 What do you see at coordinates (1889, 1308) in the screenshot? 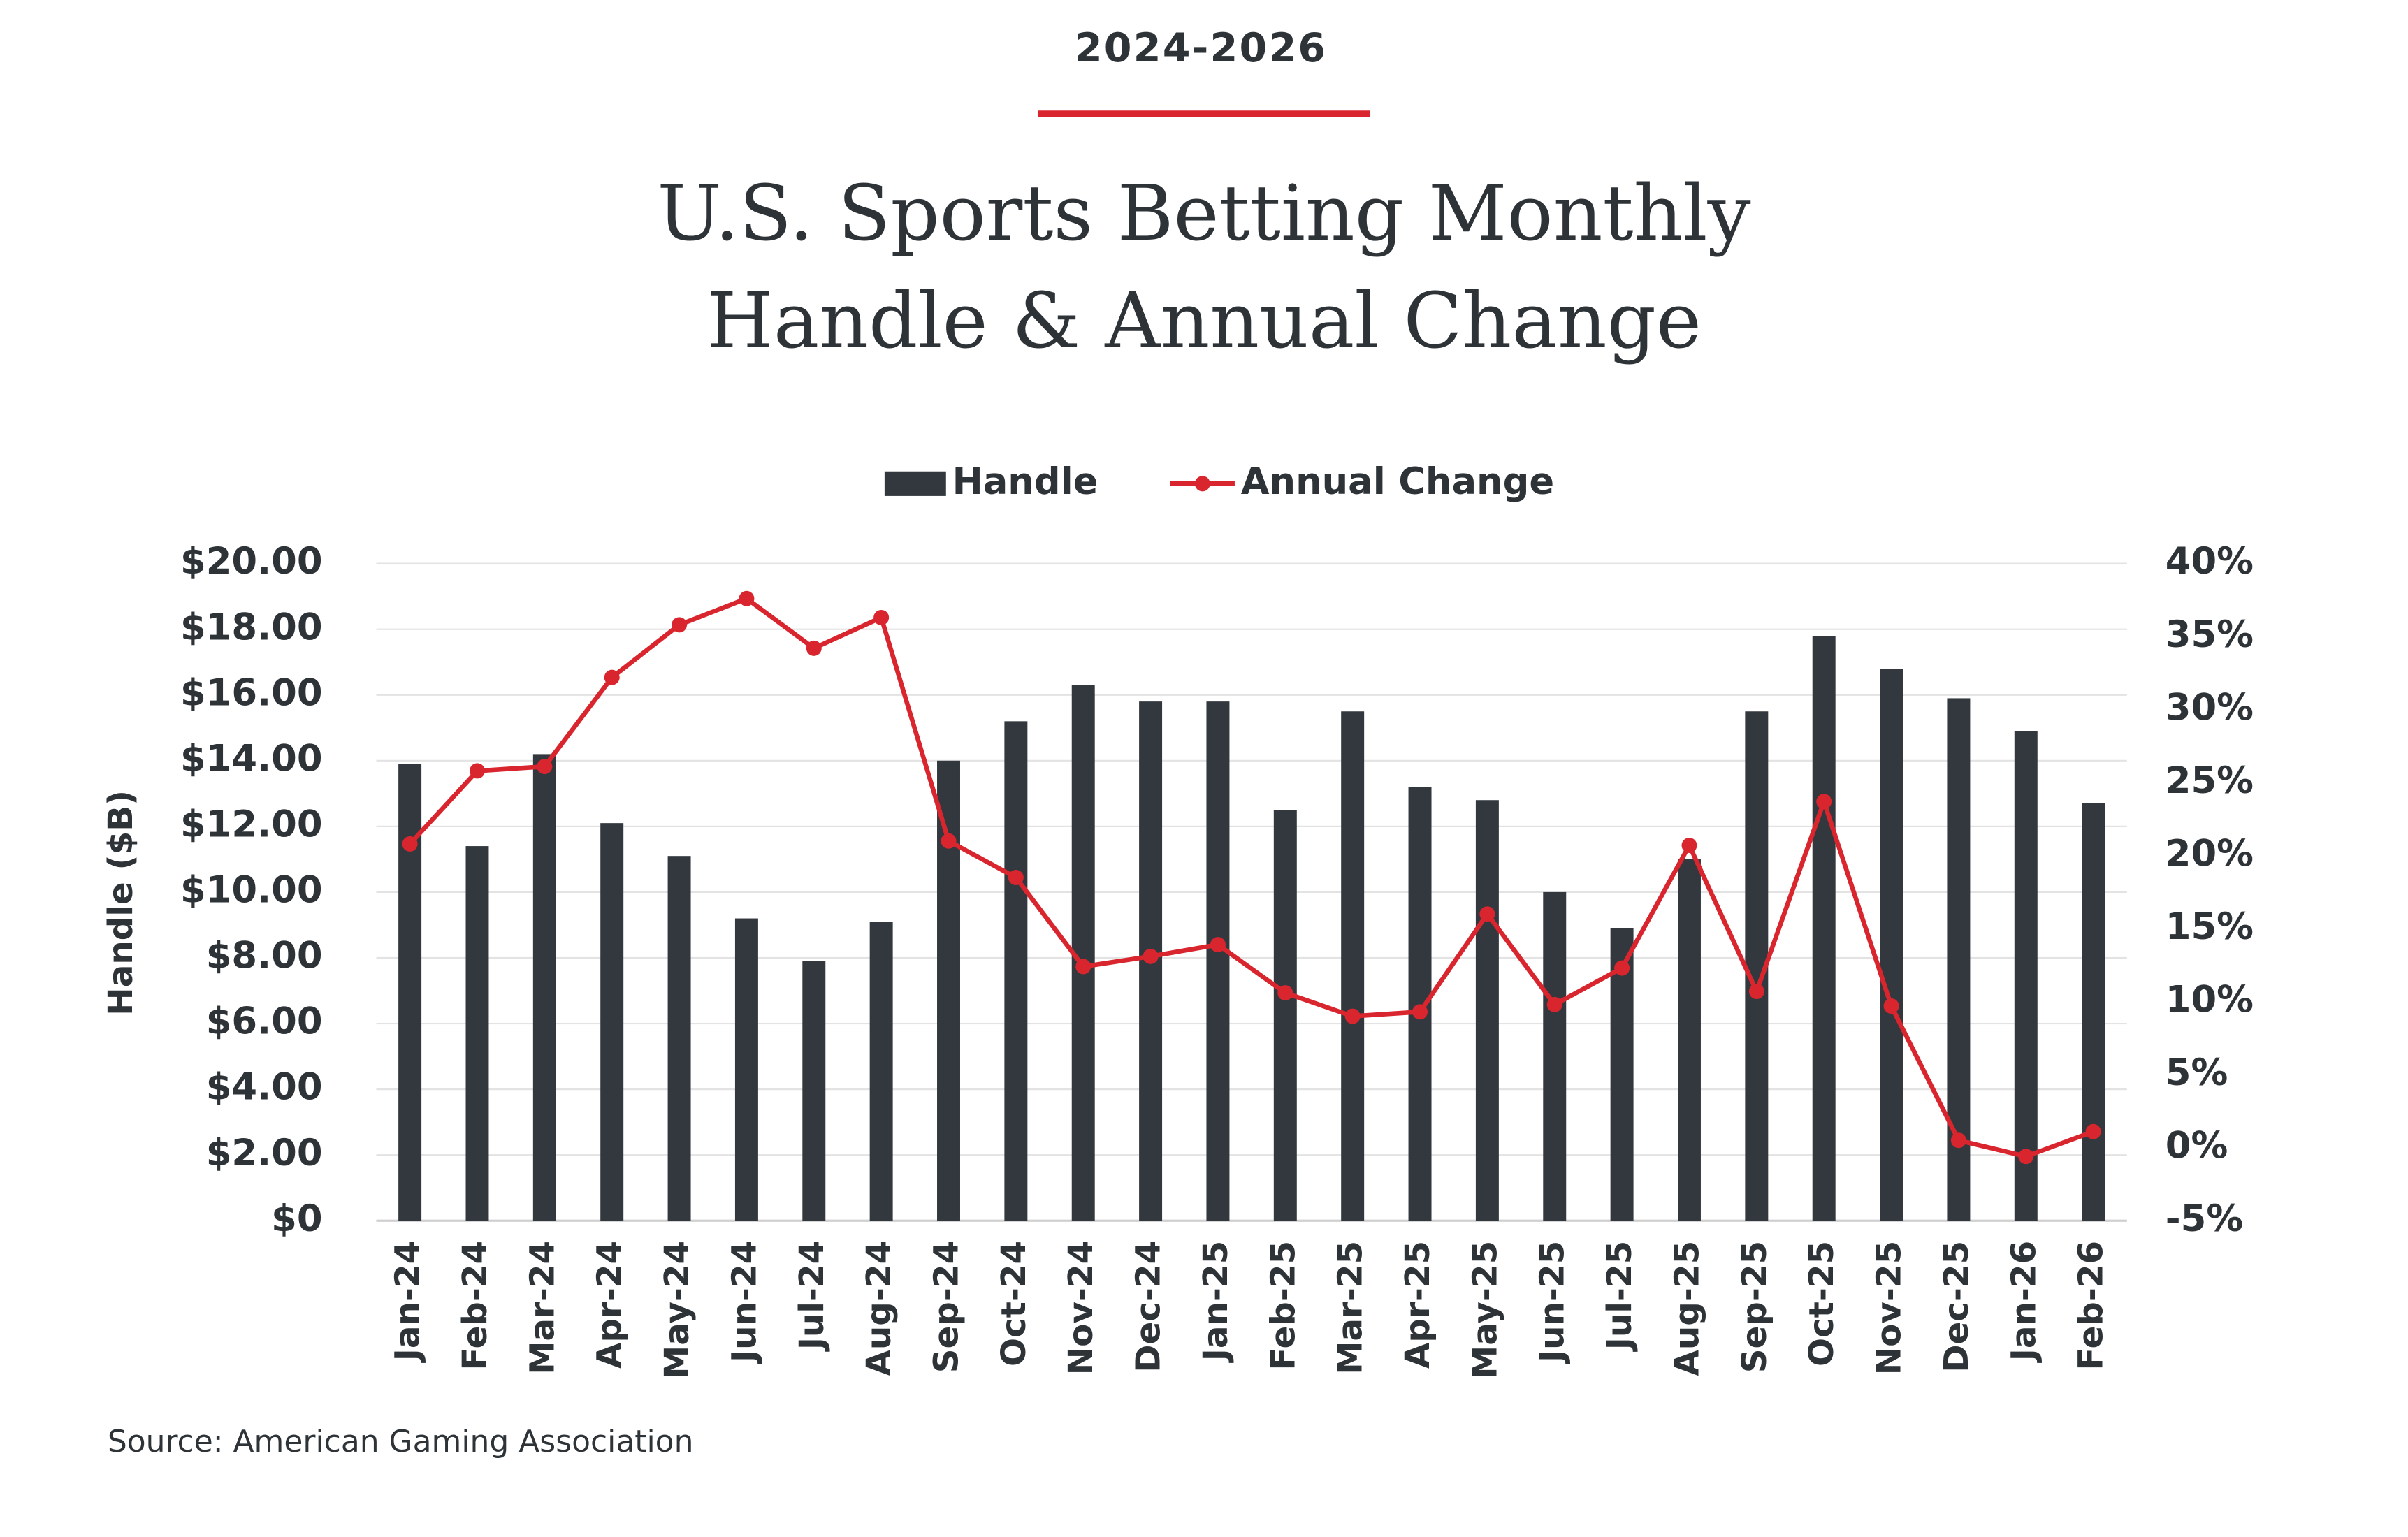
I see `x-tick-label: Nov-25` at bounding box center [1889, 1308].